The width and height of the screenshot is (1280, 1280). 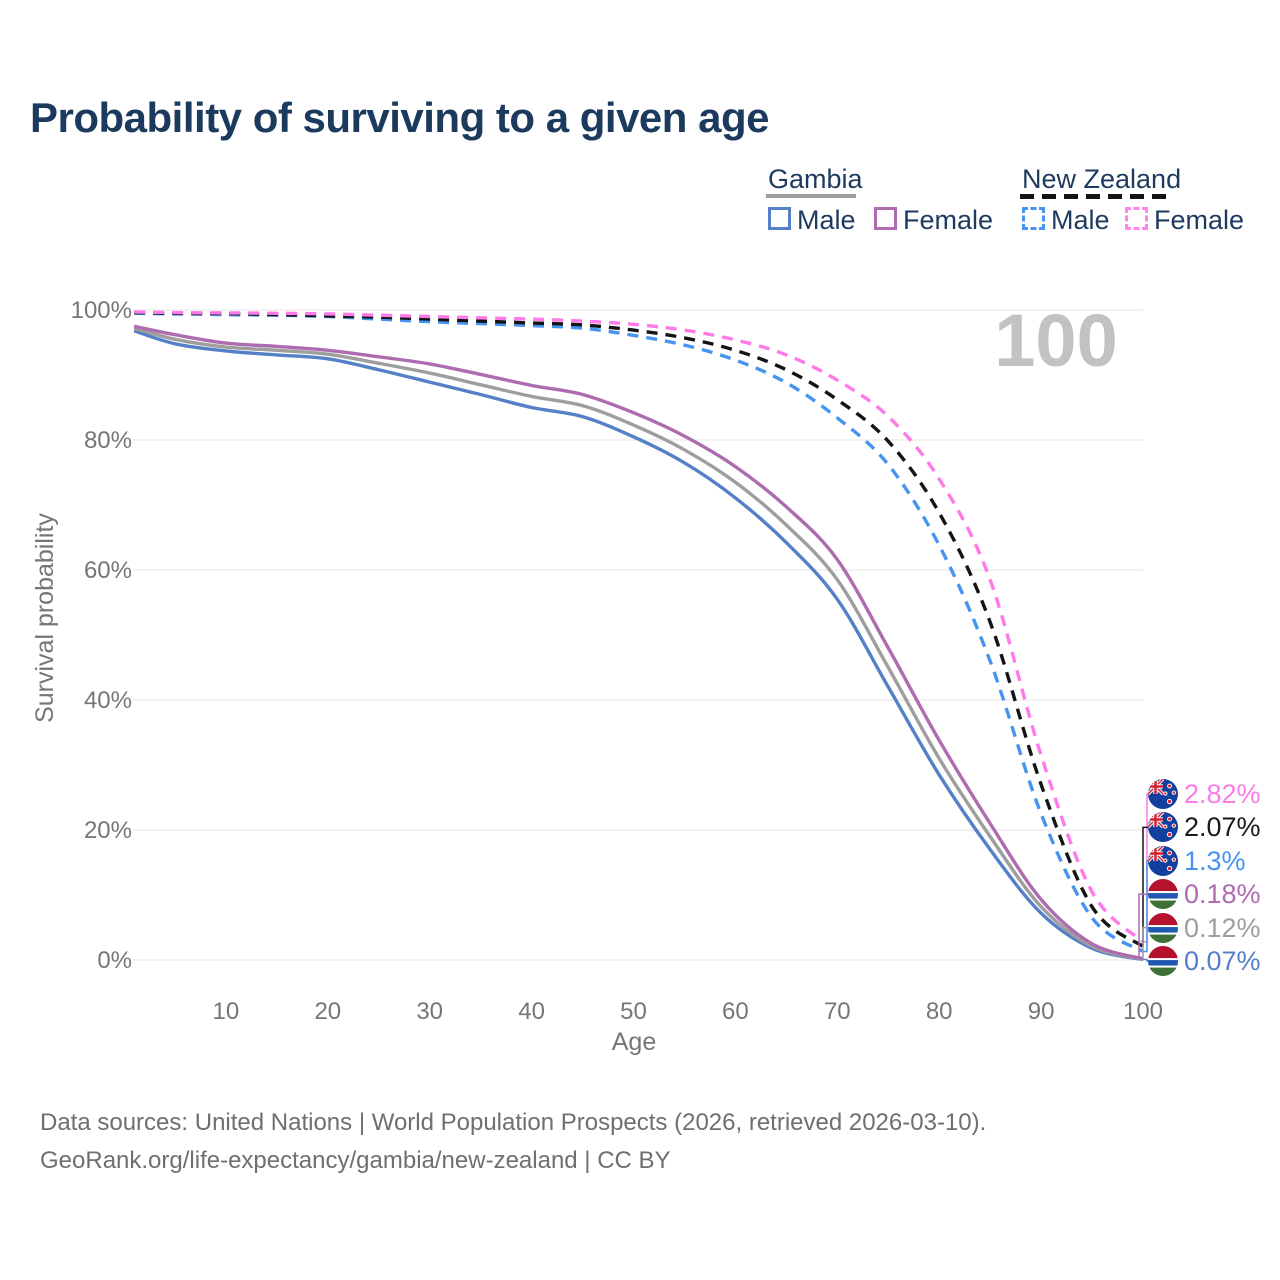 I want to click on legend-group-new-zealand: New Zealand, so click(x=1102, y=179).